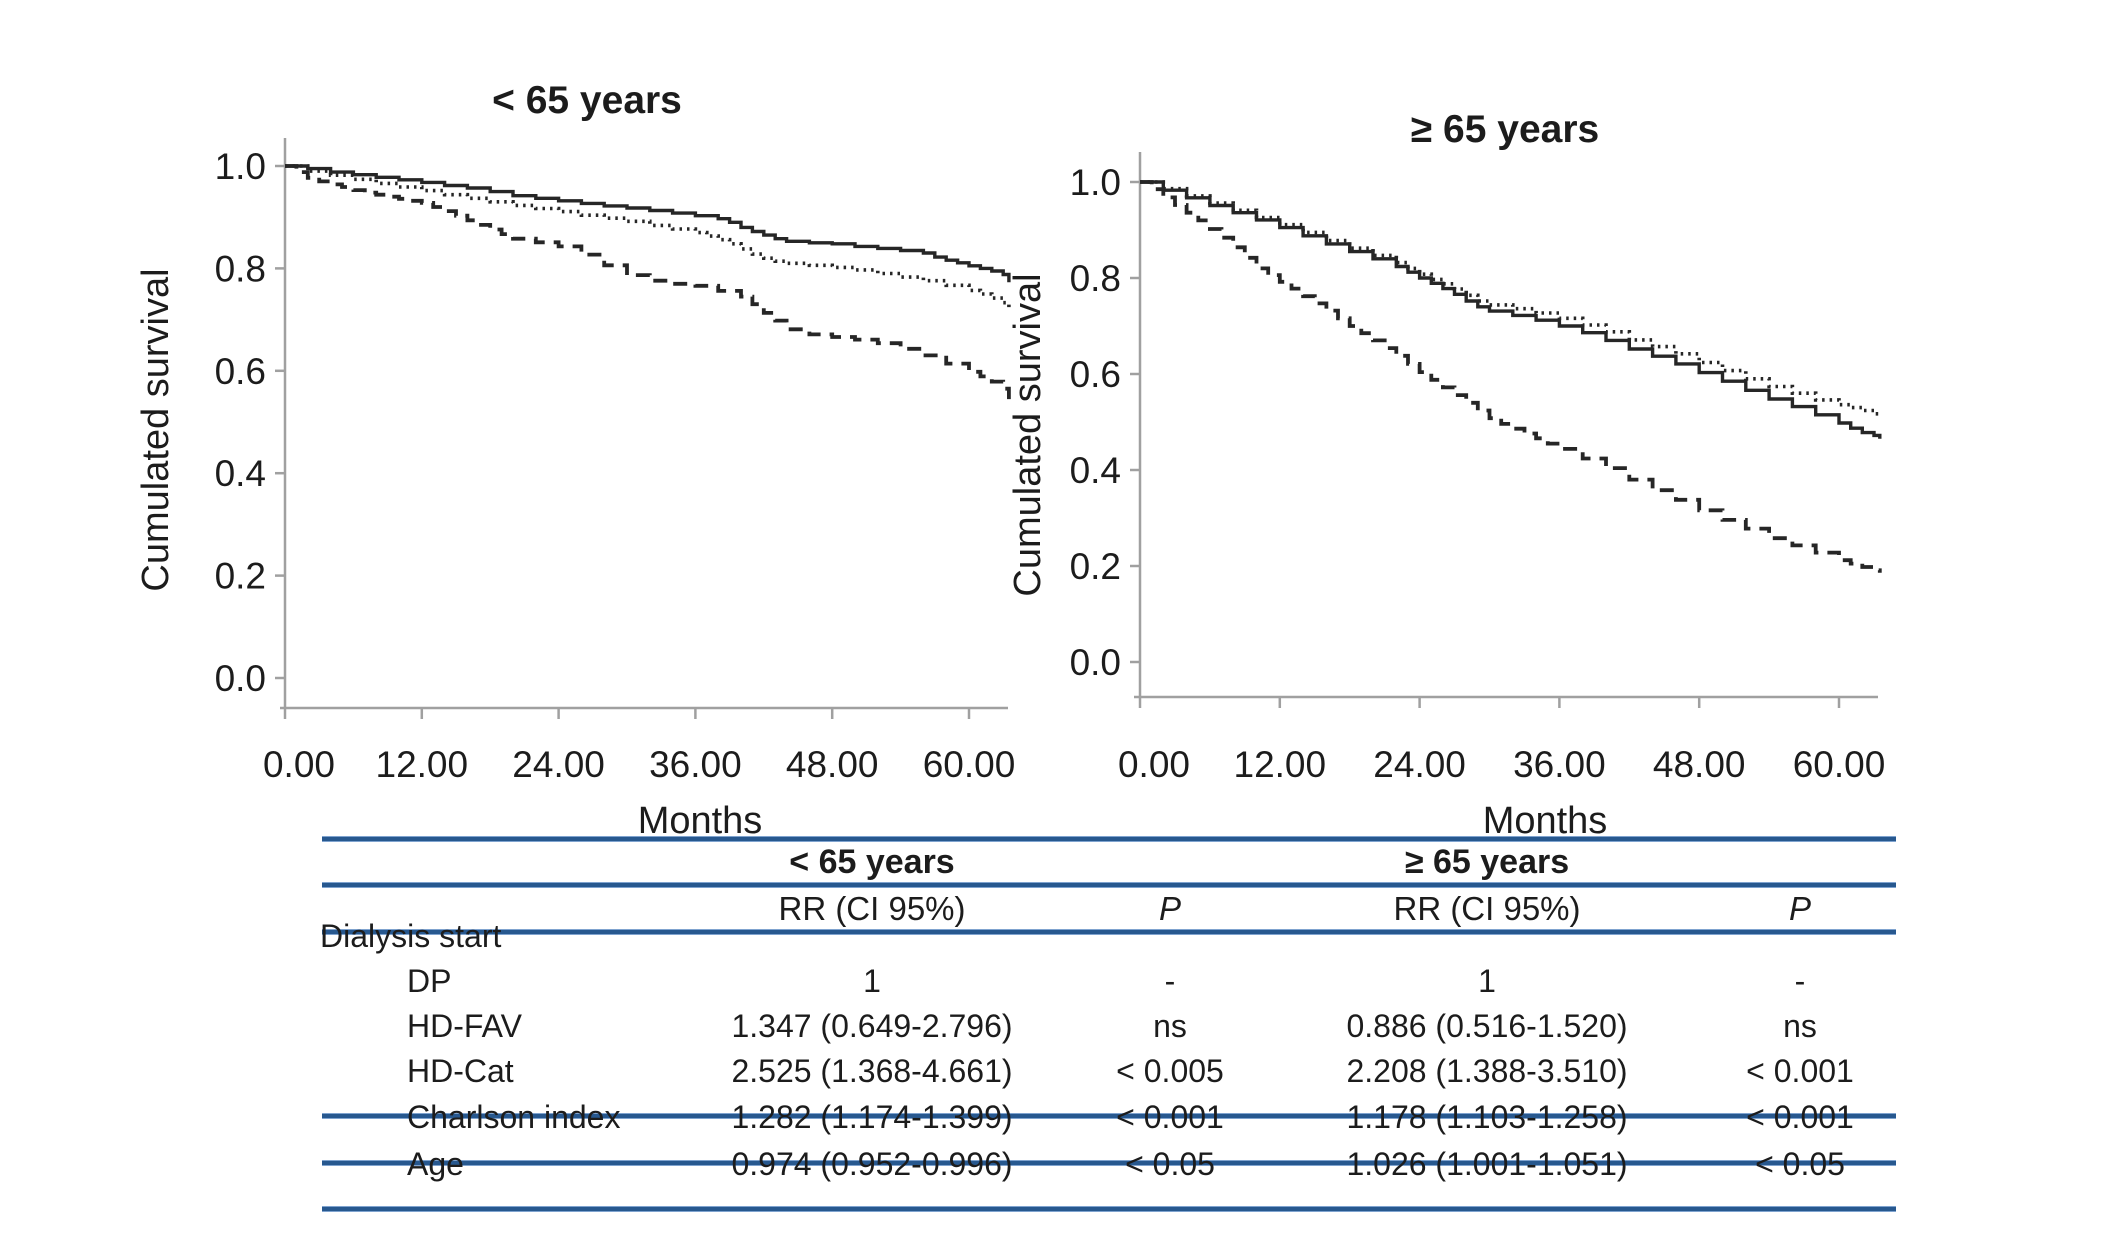  What do you see at coordinates (1487, 908) in the screenshot?
I see `col-header-rr-over65: RR (CI 95%)` at bounding box center [1487, 908].